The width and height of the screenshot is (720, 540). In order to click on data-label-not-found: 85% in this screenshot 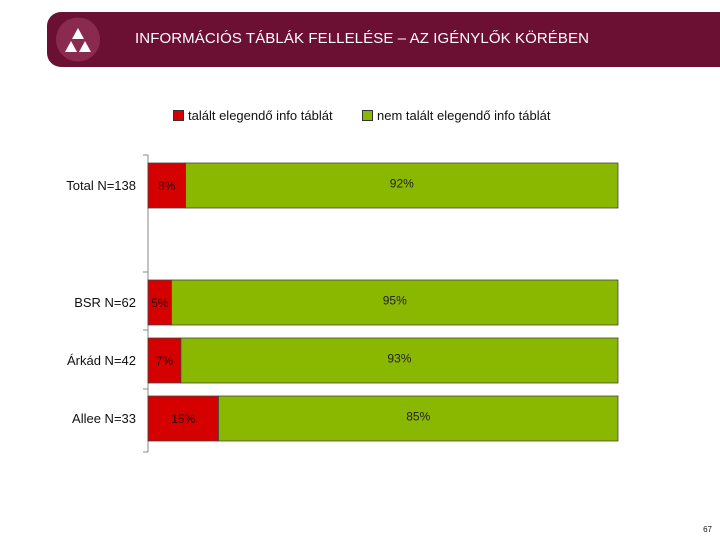, I will do `click(418, 417)`.